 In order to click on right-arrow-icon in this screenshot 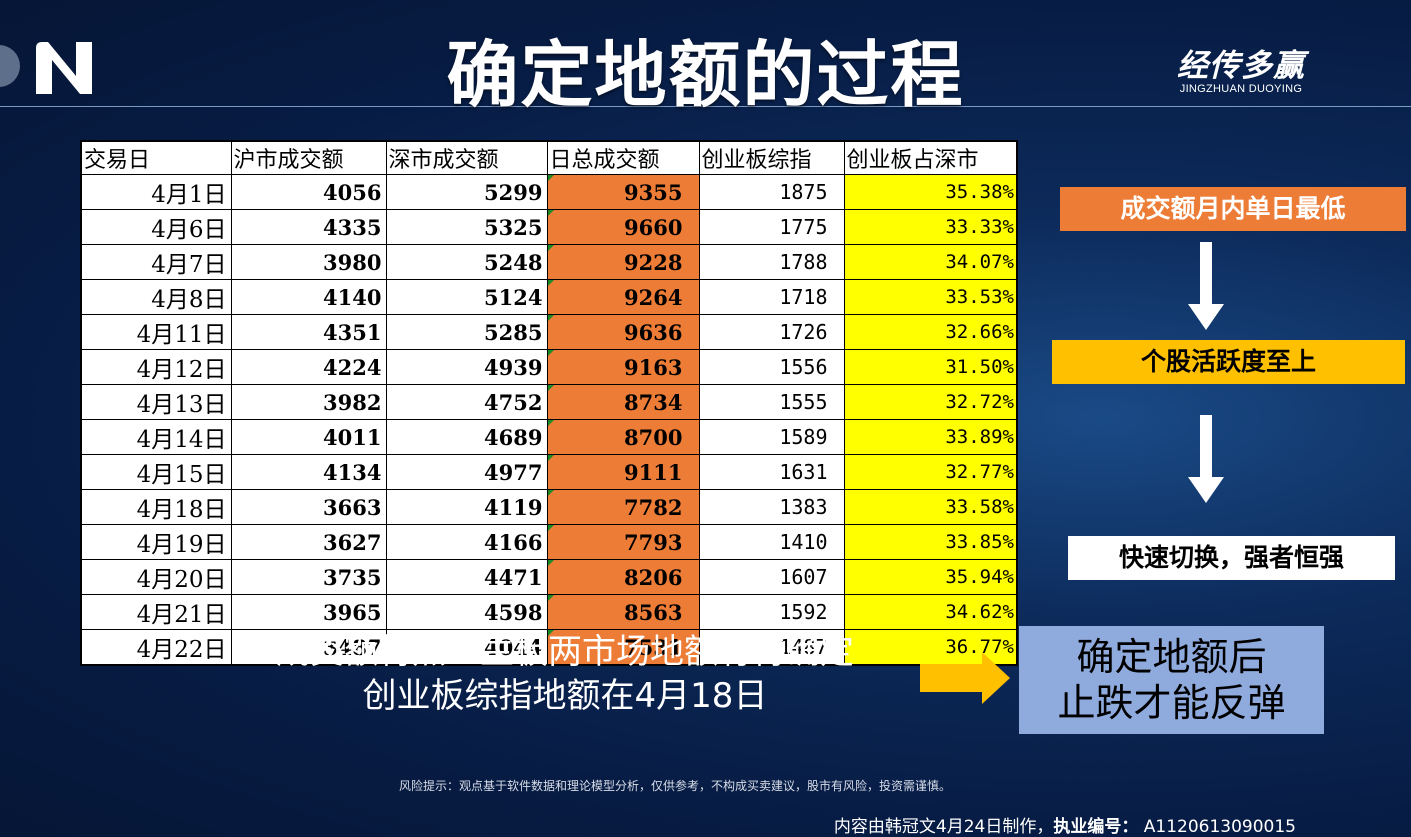, I will do `click(965, 678)`.